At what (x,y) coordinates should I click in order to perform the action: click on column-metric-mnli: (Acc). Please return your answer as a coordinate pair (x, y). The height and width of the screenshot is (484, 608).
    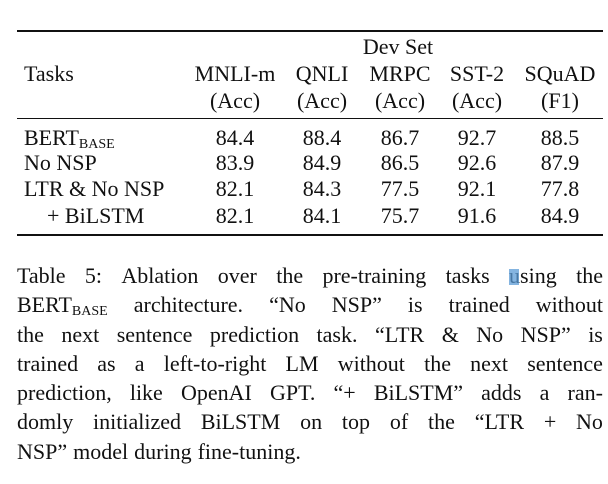
    Looking at the image, I should click on (235, 100).